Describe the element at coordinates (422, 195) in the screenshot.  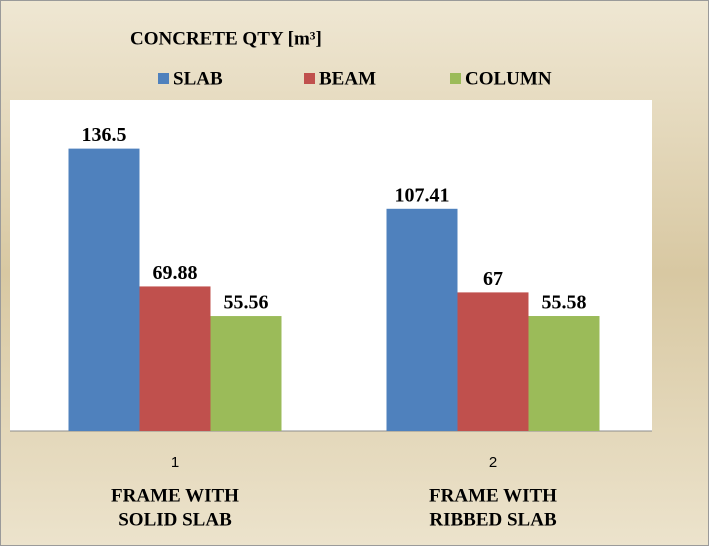
I see `data-label: 107.41` at that location.